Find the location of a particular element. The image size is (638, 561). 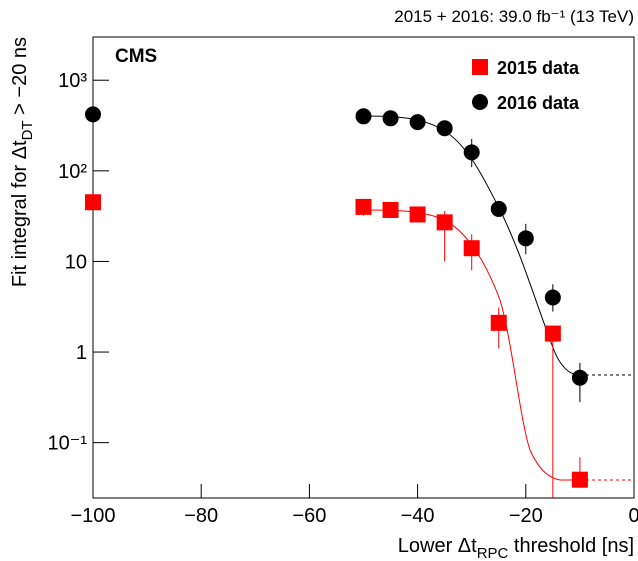

y-label-part: > −20 ns is located at coordinates (20, 78).